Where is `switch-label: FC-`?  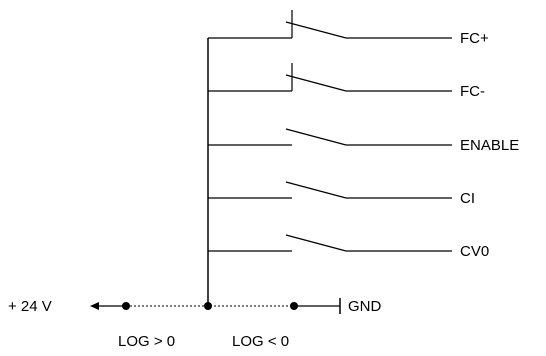 switch-label: FC- is located at coordinates (472, 91).